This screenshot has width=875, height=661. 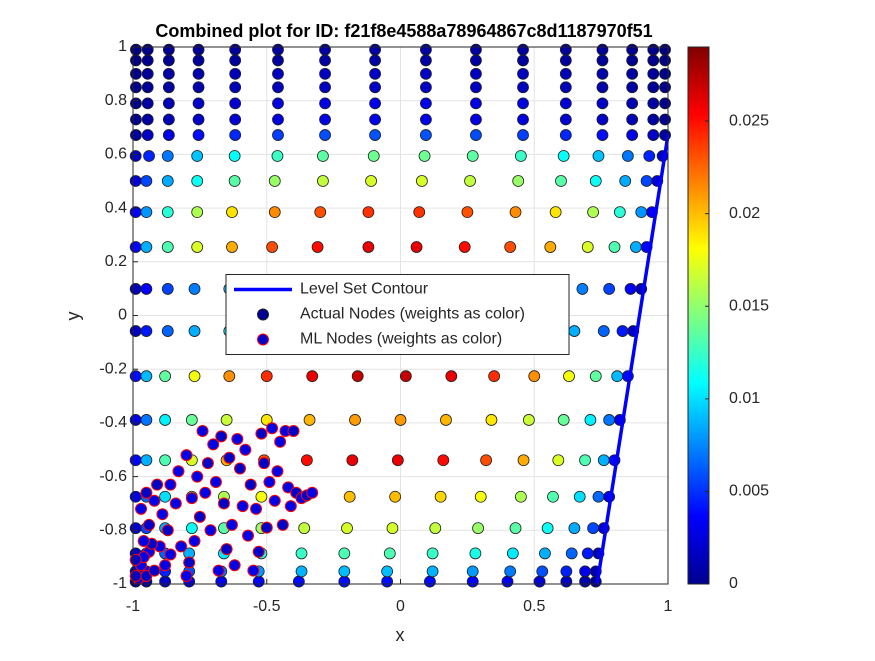 What do you see at coordinates (73, 316) in the screenshot?
I see `y-axis-label: y` at bounding box center [73, 316].